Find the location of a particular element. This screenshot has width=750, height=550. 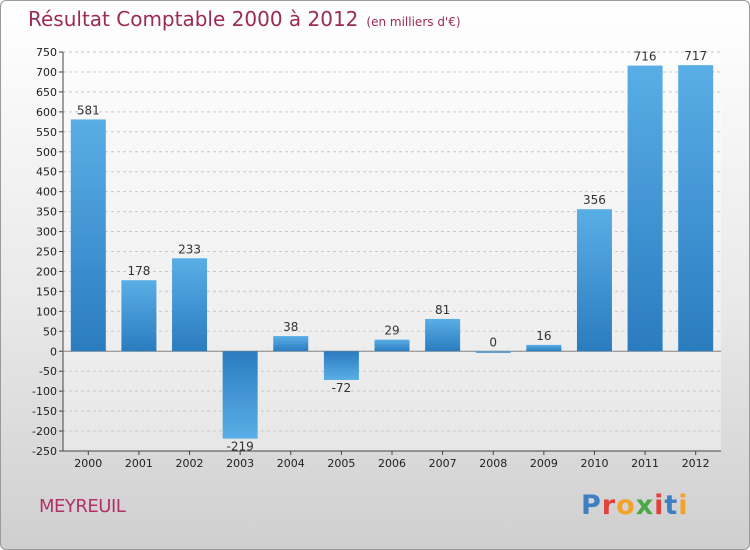

y-tick-label: 700 is located at coordinates (46, 72).